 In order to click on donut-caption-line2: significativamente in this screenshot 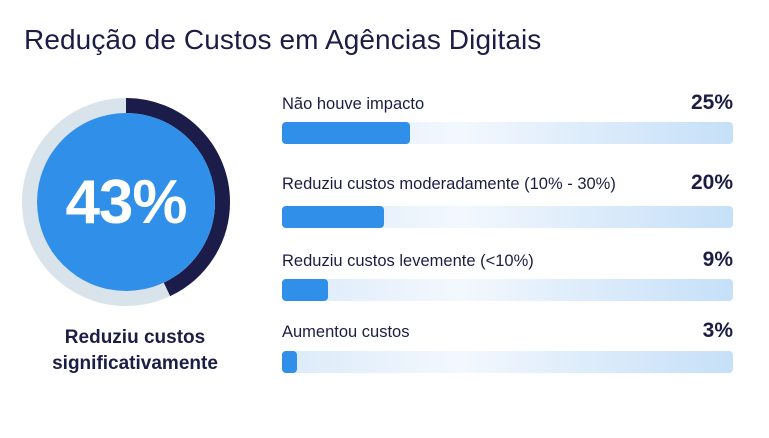, I will do `click(135, 363)`.